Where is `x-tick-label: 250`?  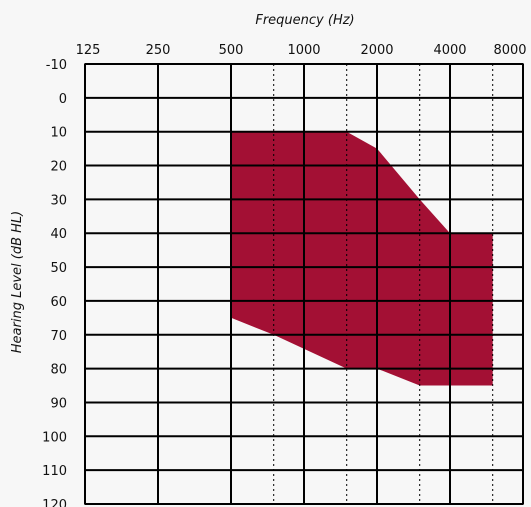 x-tick-label: 250 is located at coordinates (158, 50).